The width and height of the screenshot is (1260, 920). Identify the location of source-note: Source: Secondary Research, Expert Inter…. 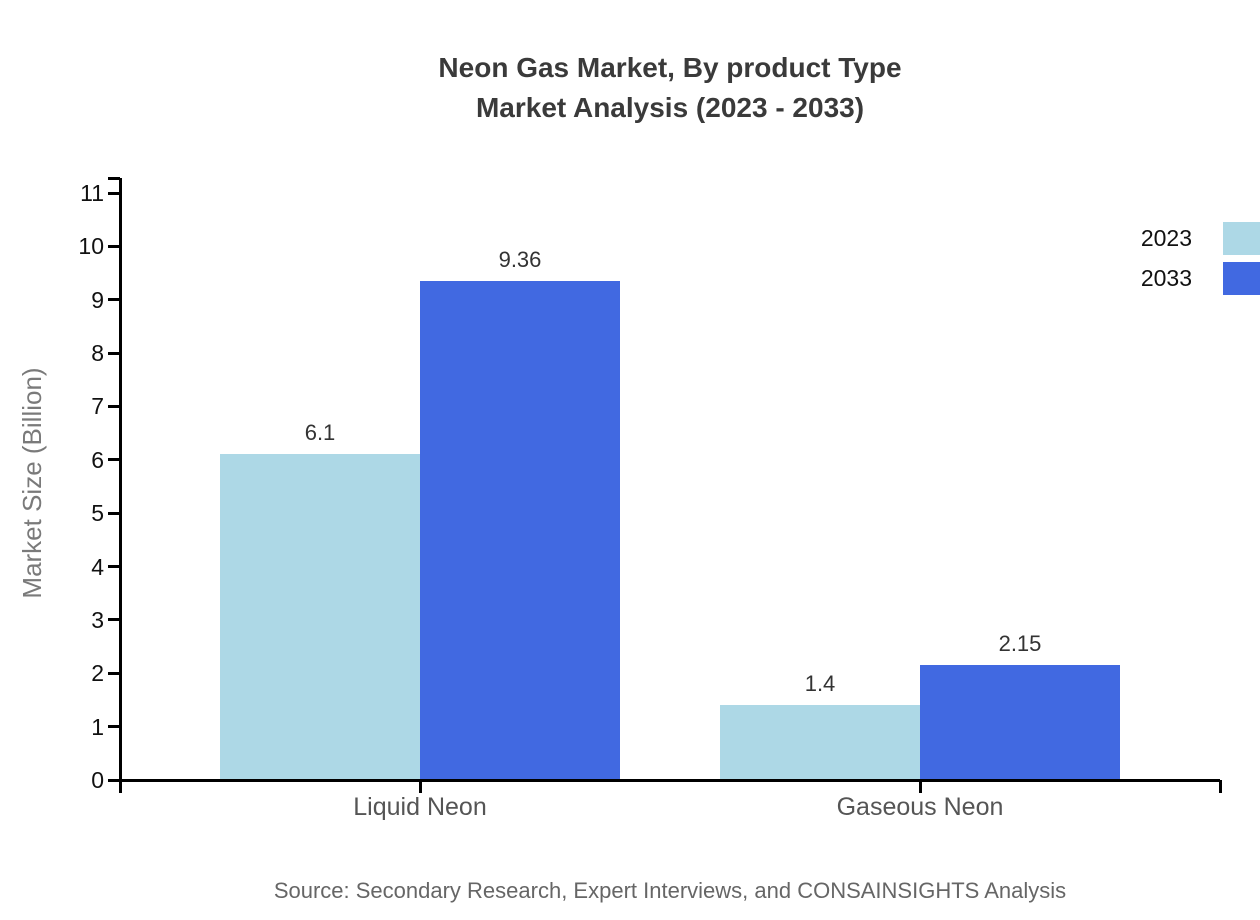
(670, 890).